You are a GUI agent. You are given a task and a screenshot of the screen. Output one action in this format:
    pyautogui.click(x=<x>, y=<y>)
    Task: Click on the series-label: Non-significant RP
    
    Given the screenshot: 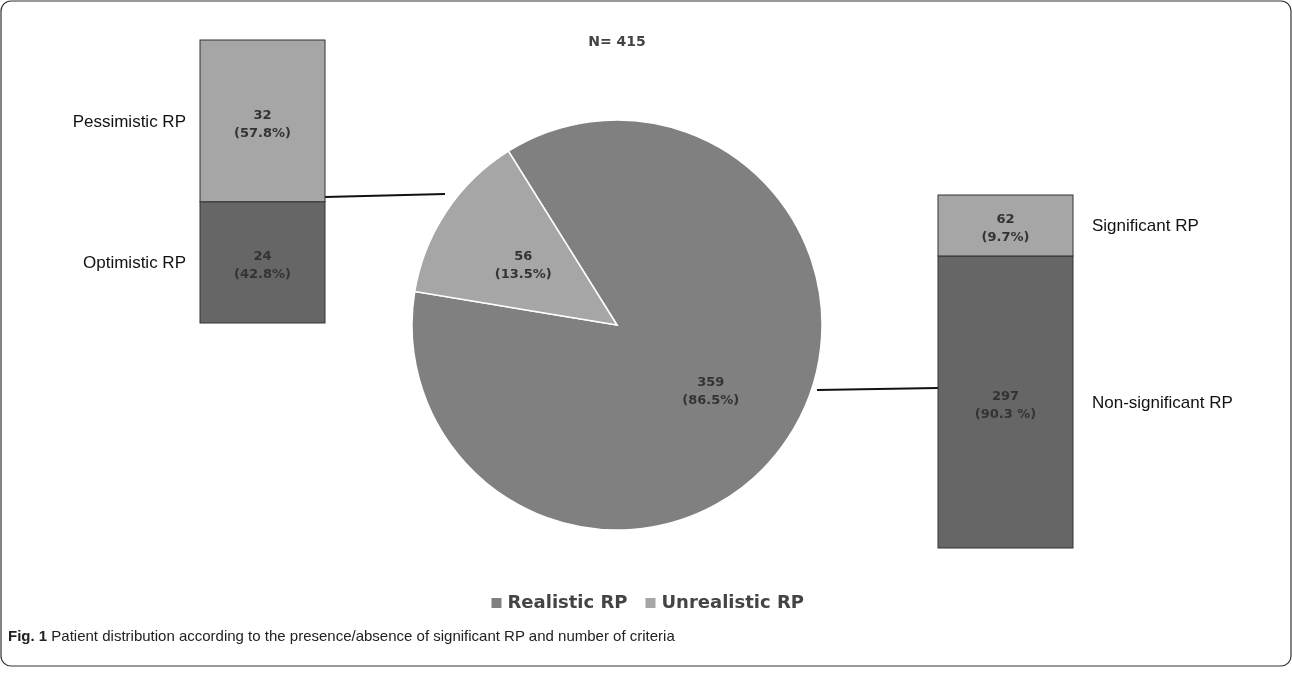 What is the action you would take?
    pyautogui.click(x=1162, y=402)
    